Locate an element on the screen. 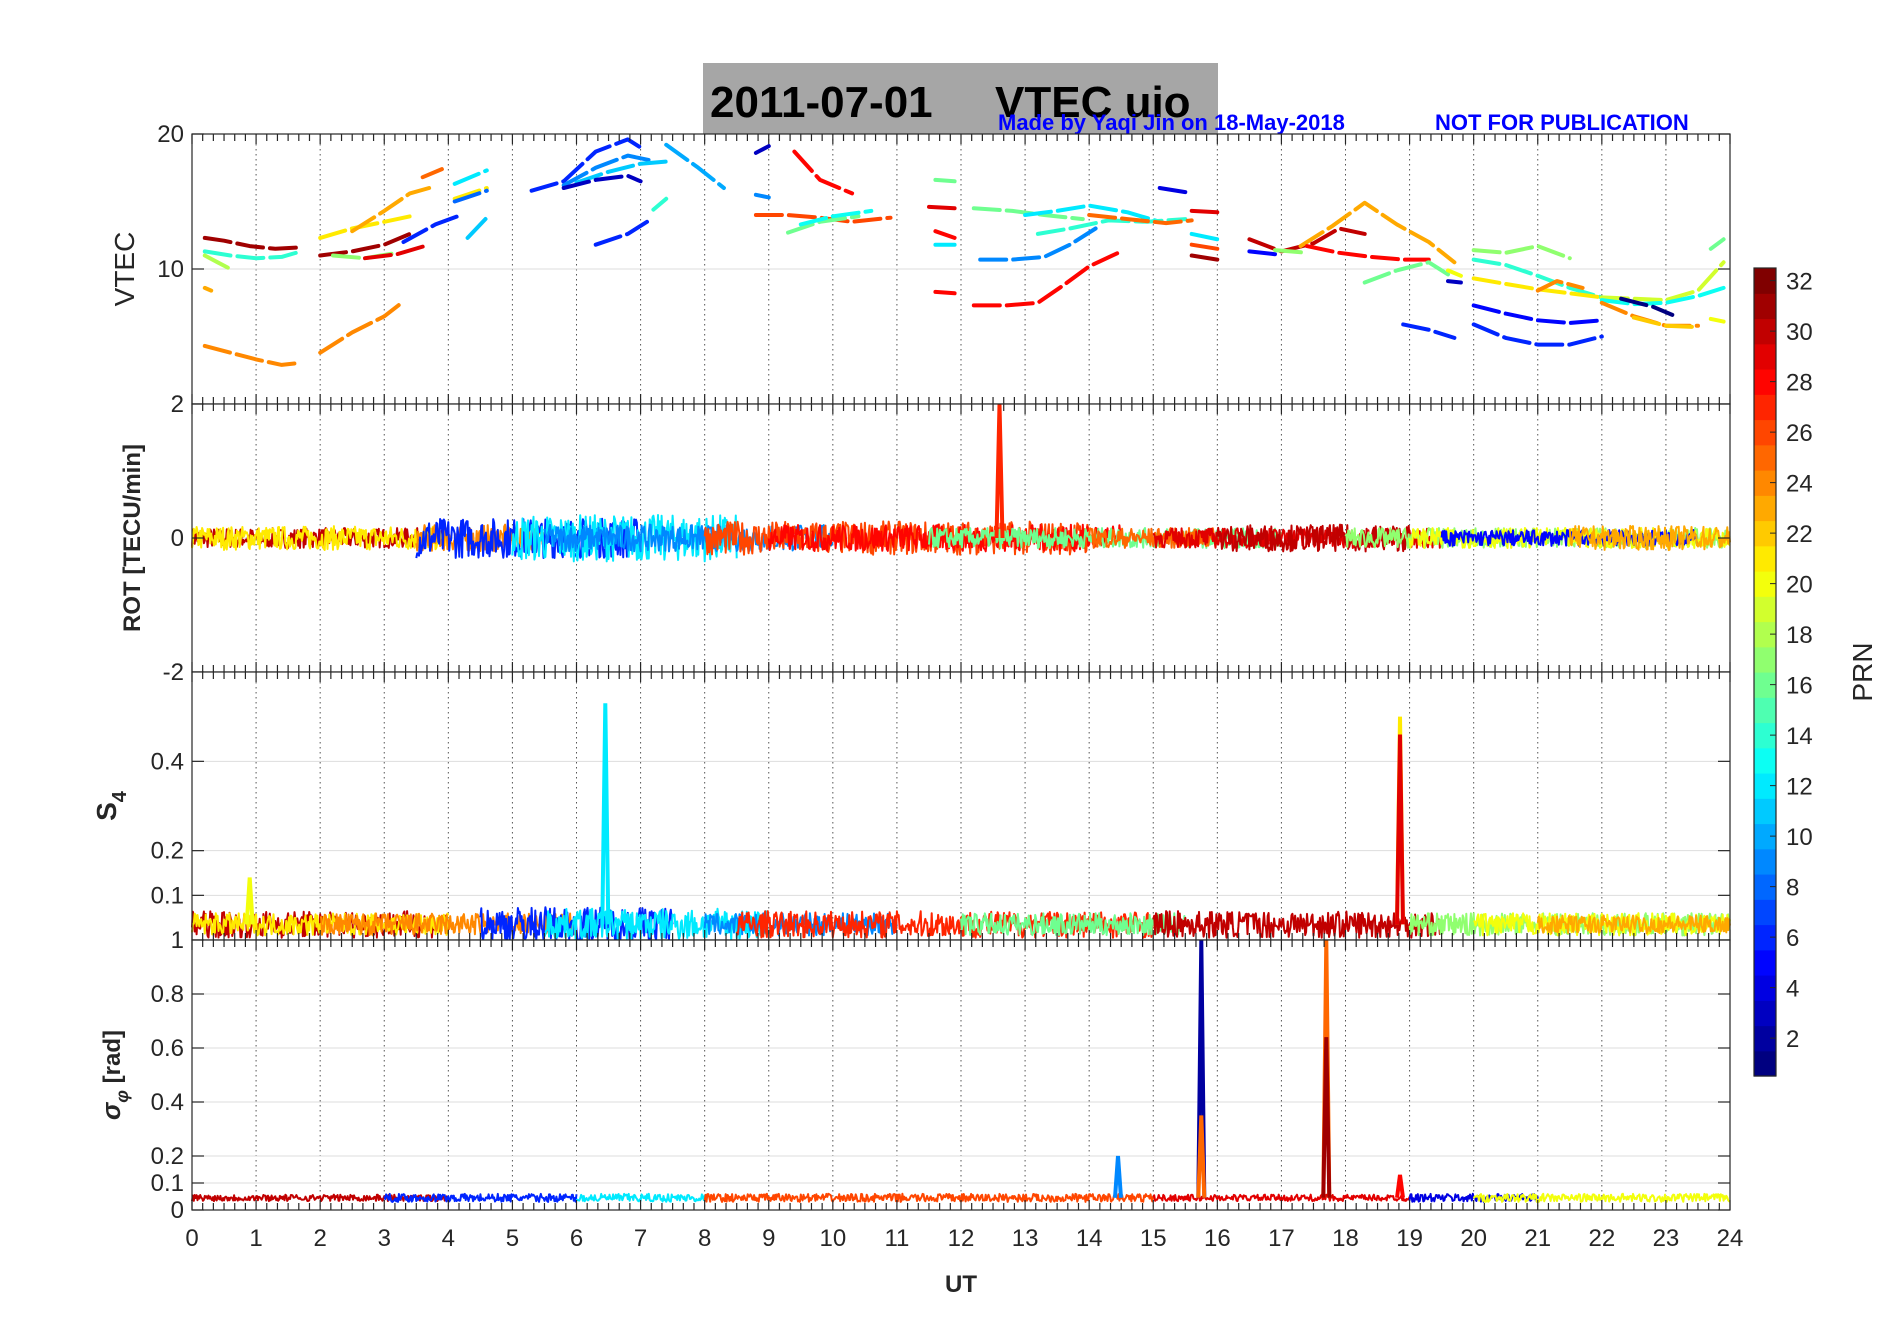 The image size is (1902, 1330). x-tick-label: 4 is located at coordinates (448, 1238).